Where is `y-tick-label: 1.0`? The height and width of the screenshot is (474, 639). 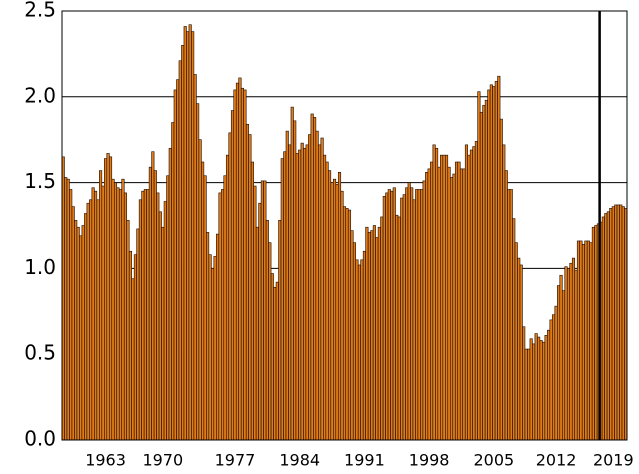
y-tick-label: 1.0 is located at coordinates (40, 267).